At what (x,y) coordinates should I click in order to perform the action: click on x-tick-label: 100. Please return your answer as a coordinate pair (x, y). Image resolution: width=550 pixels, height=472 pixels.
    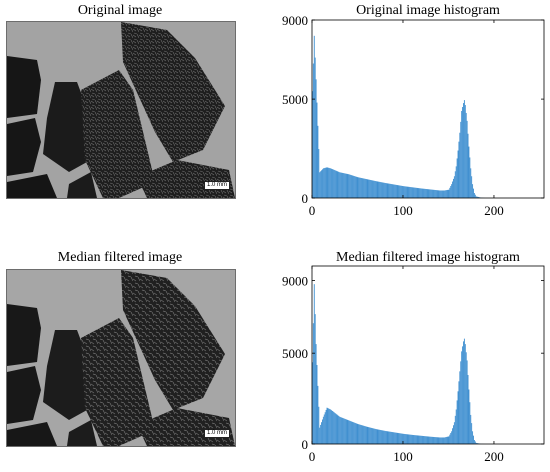
    Looking at the image, I should click on (403, 456).